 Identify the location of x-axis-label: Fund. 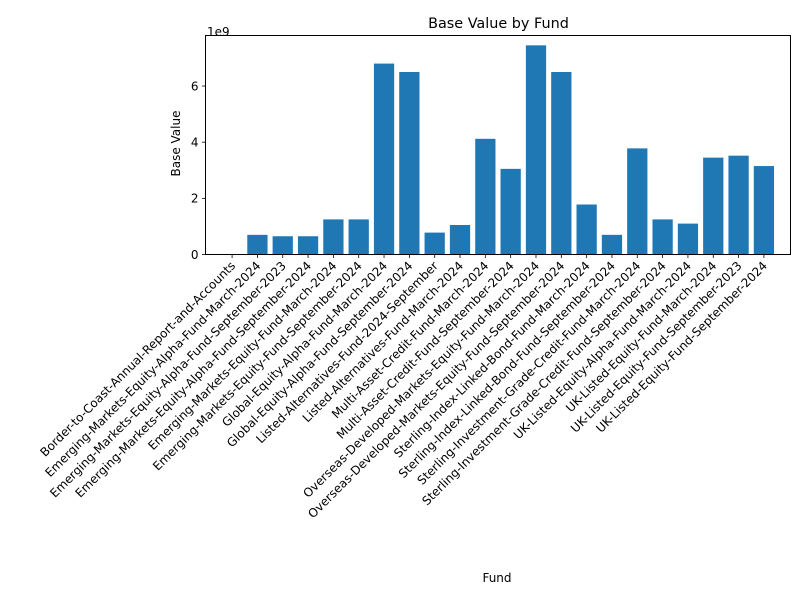
(496, 578).